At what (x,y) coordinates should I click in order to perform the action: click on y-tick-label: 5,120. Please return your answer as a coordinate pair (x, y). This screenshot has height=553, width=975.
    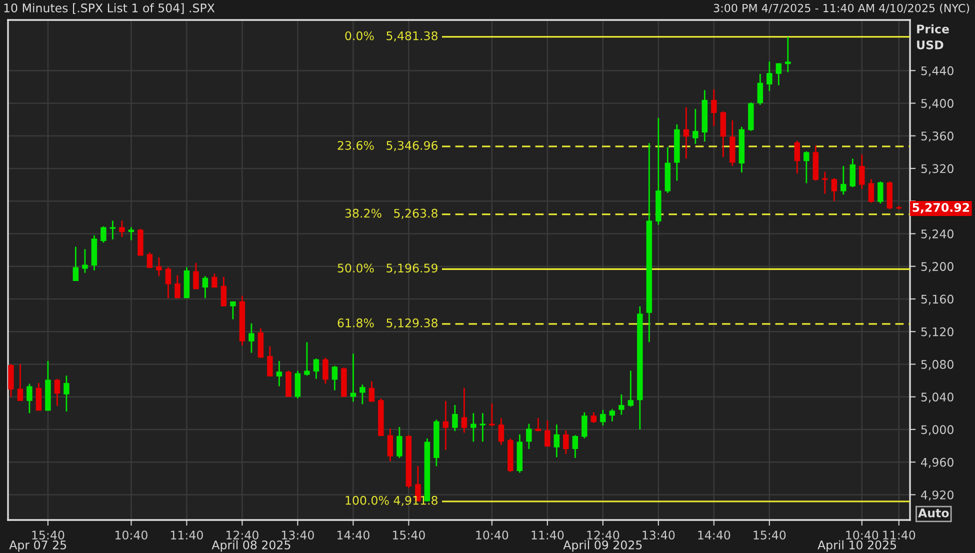
    Looking at the image, I should click on (937, 332).